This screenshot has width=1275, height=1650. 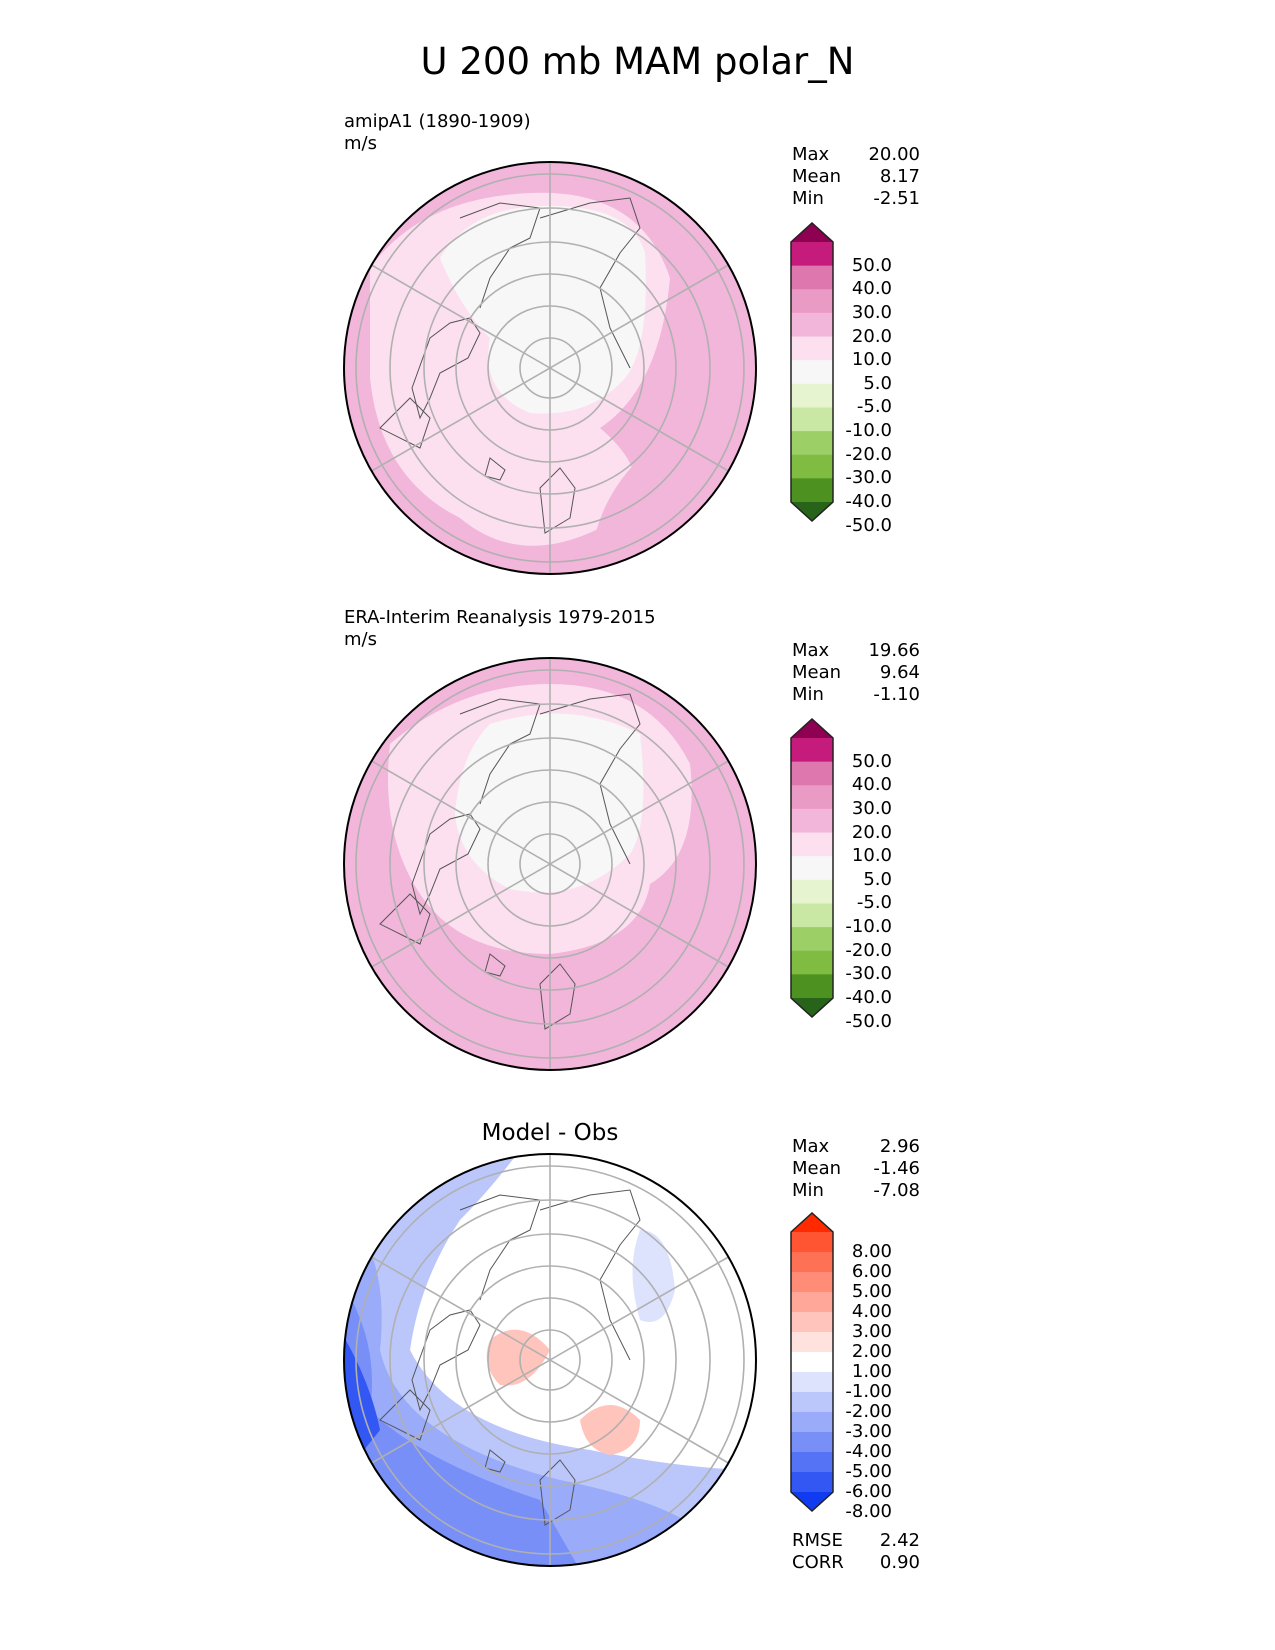 What do you see at coordinates (500, 629) in the screenshot?
I see `obs-label: ERA-Interim Reanalysis 1979-2015 m/s` at bounding box center [500, 629].